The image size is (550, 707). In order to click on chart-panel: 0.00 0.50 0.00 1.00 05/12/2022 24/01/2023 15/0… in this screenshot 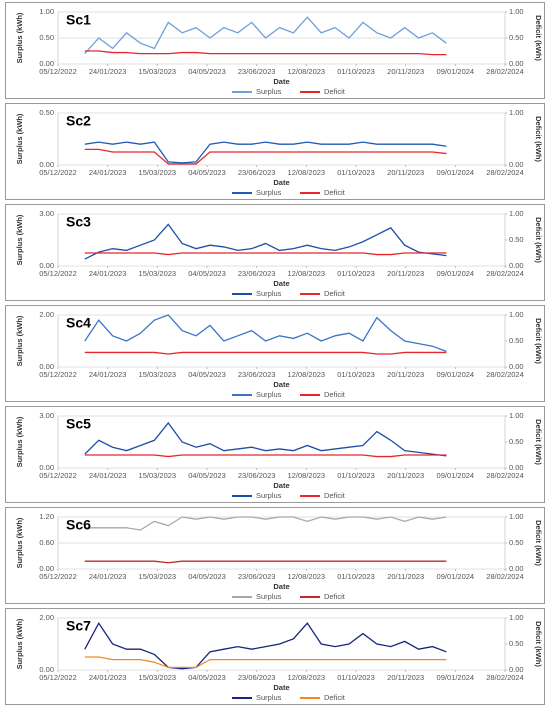, I will do `click(275, 151)`.